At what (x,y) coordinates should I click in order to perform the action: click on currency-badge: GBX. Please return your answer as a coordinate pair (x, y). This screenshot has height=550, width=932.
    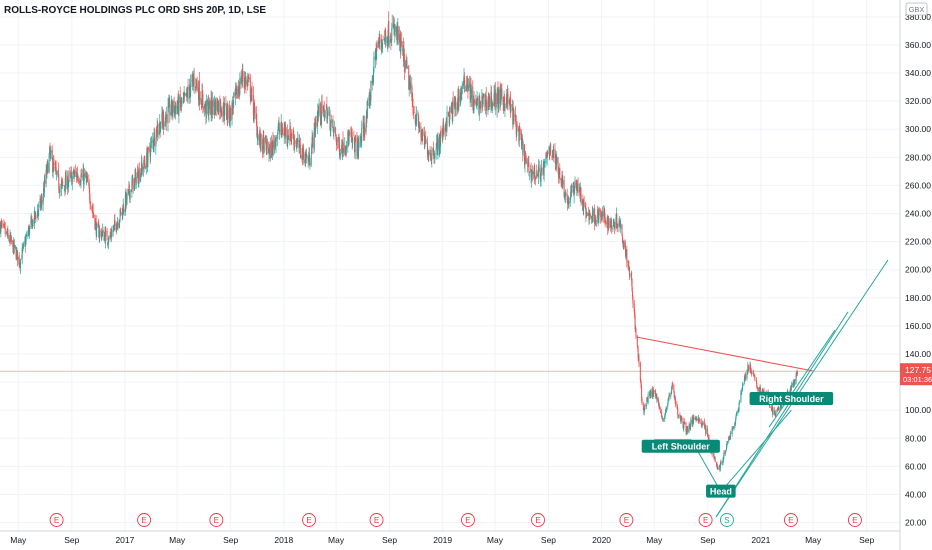
    Looking at the image, I should click on (916, 9).